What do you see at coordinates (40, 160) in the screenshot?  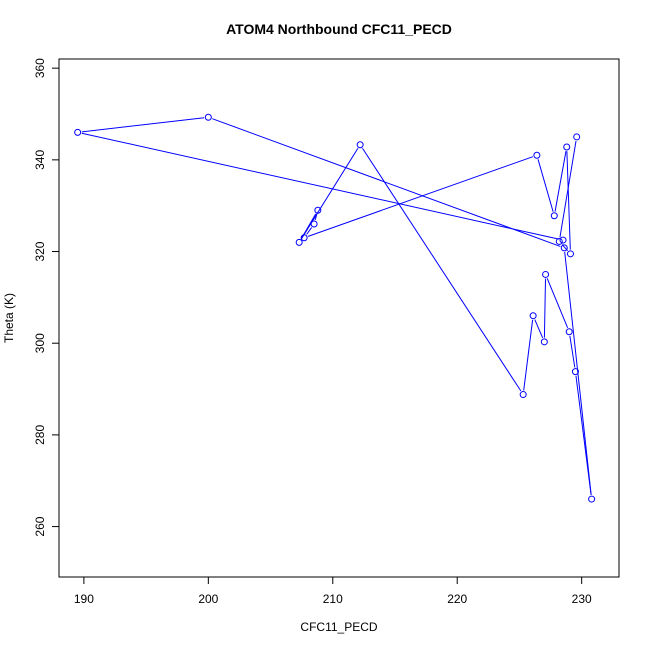 I see `y-tick-label: 340` at bounding box center [40, 160].